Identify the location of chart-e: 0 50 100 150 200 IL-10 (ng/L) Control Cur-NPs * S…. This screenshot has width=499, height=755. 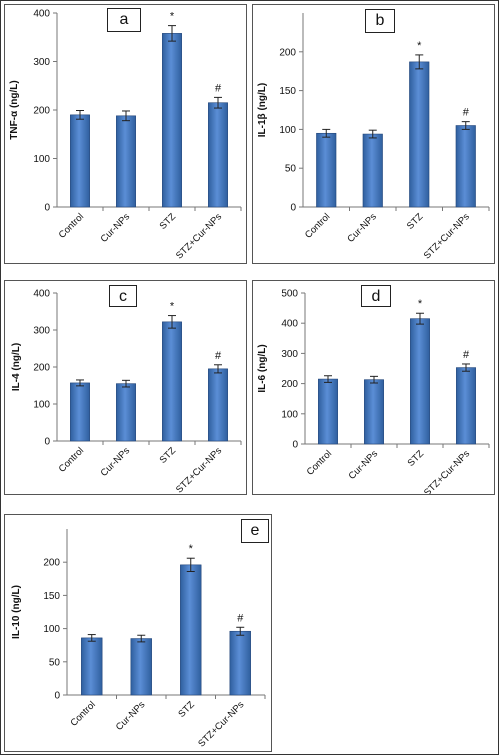
(138, 639).